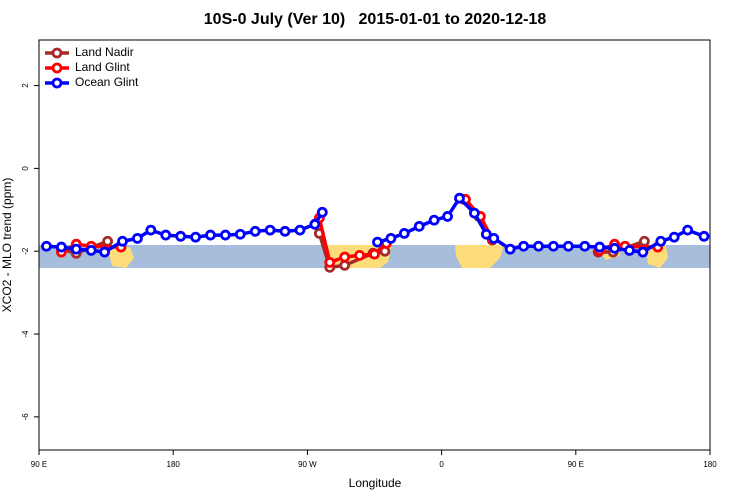 Image resolution: width=750 pixels, height=500 pixels. Describe the element at coordinates (102, 67) in the screenshot. I see `legend-label: Land Glint` at that location.